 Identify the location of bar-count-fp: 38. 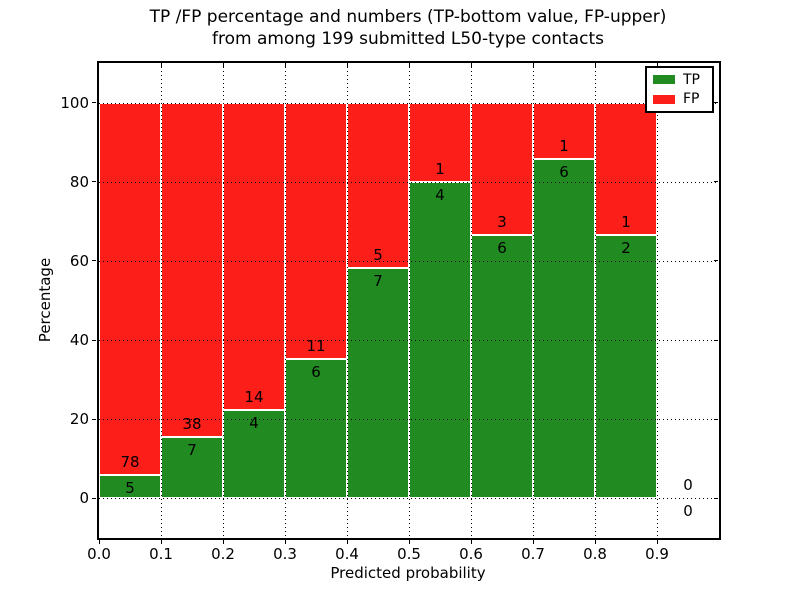
(192, 423).